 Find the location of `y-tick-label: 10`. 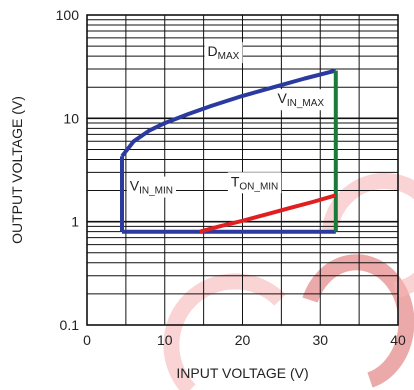

y-tick-label: 10 is located at coordinates (71, 118).